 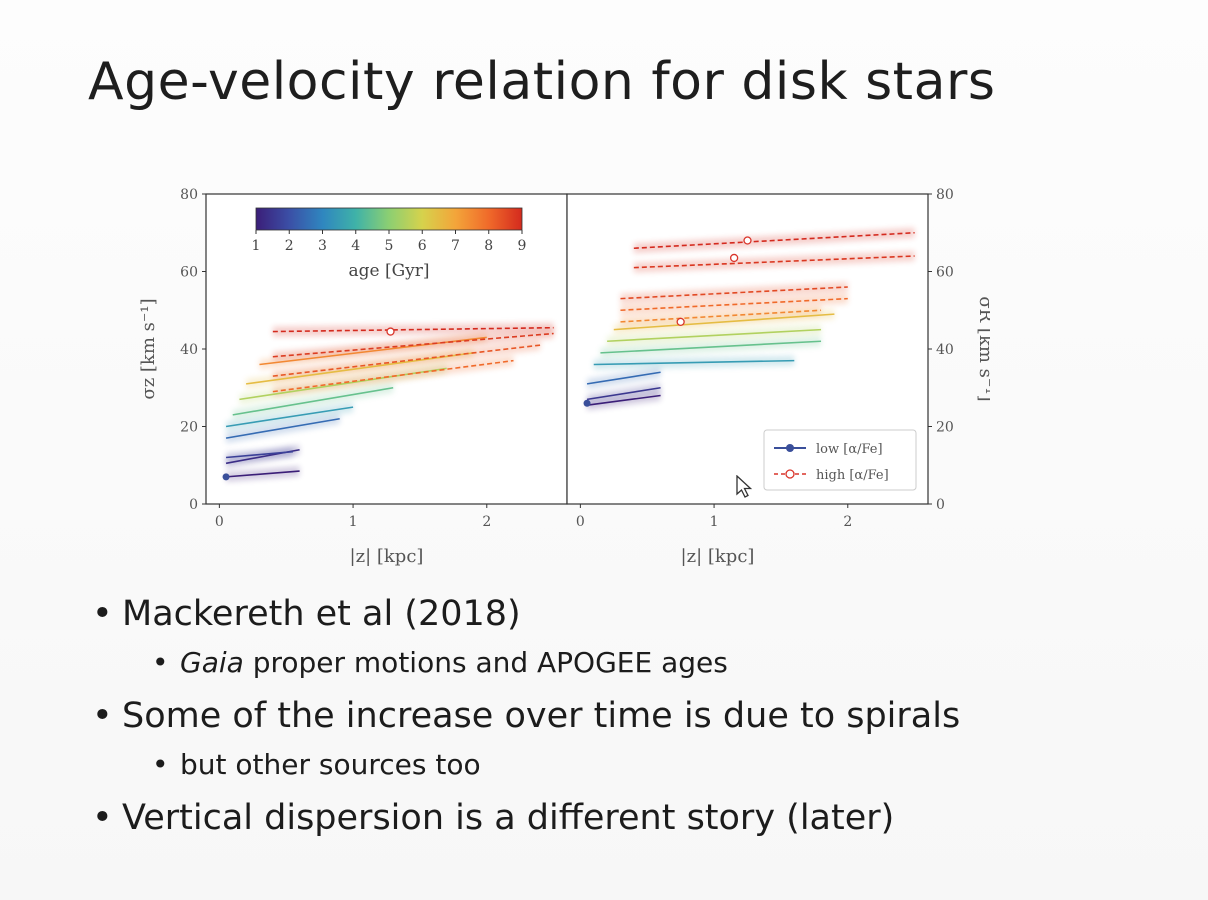 What do you see at coordinates (640, 614) in the screenshot?
I see `bullet-item: Mackereth et al (2018)` at bounding box center [640, 614].